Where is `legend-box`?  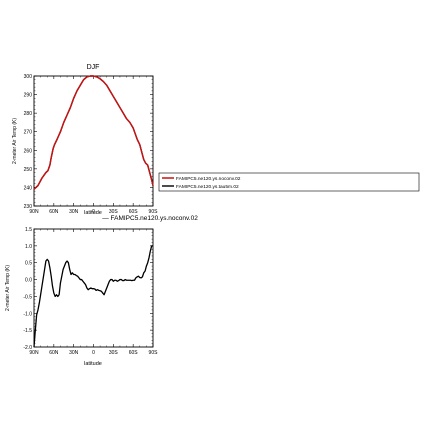 legend-box is located at coordinates (289, 182).